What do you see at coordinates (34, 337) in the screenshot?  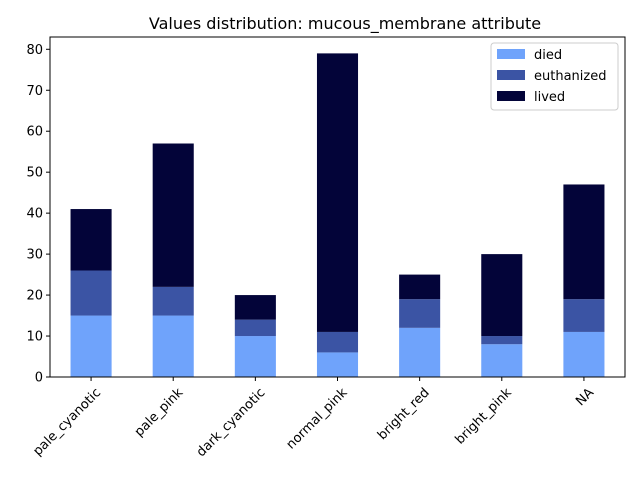 I see `y-tick-label: 10` at bounding box center [34, 337].